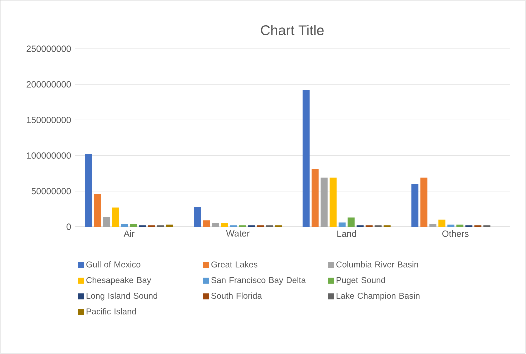  Describe the element at coordinates (361, 281) in the screenshot. I see `legend-label: Puget Sound` at that location.